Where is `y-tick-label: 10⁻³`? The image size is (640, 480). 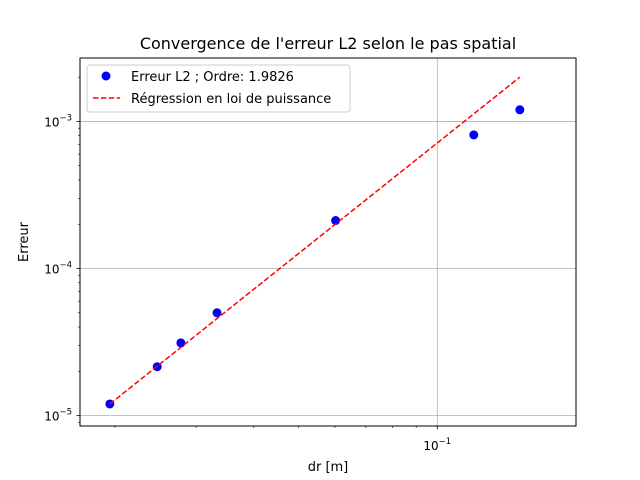
y-tick-label: 10⁻³ is located at coordinates (58, 121).